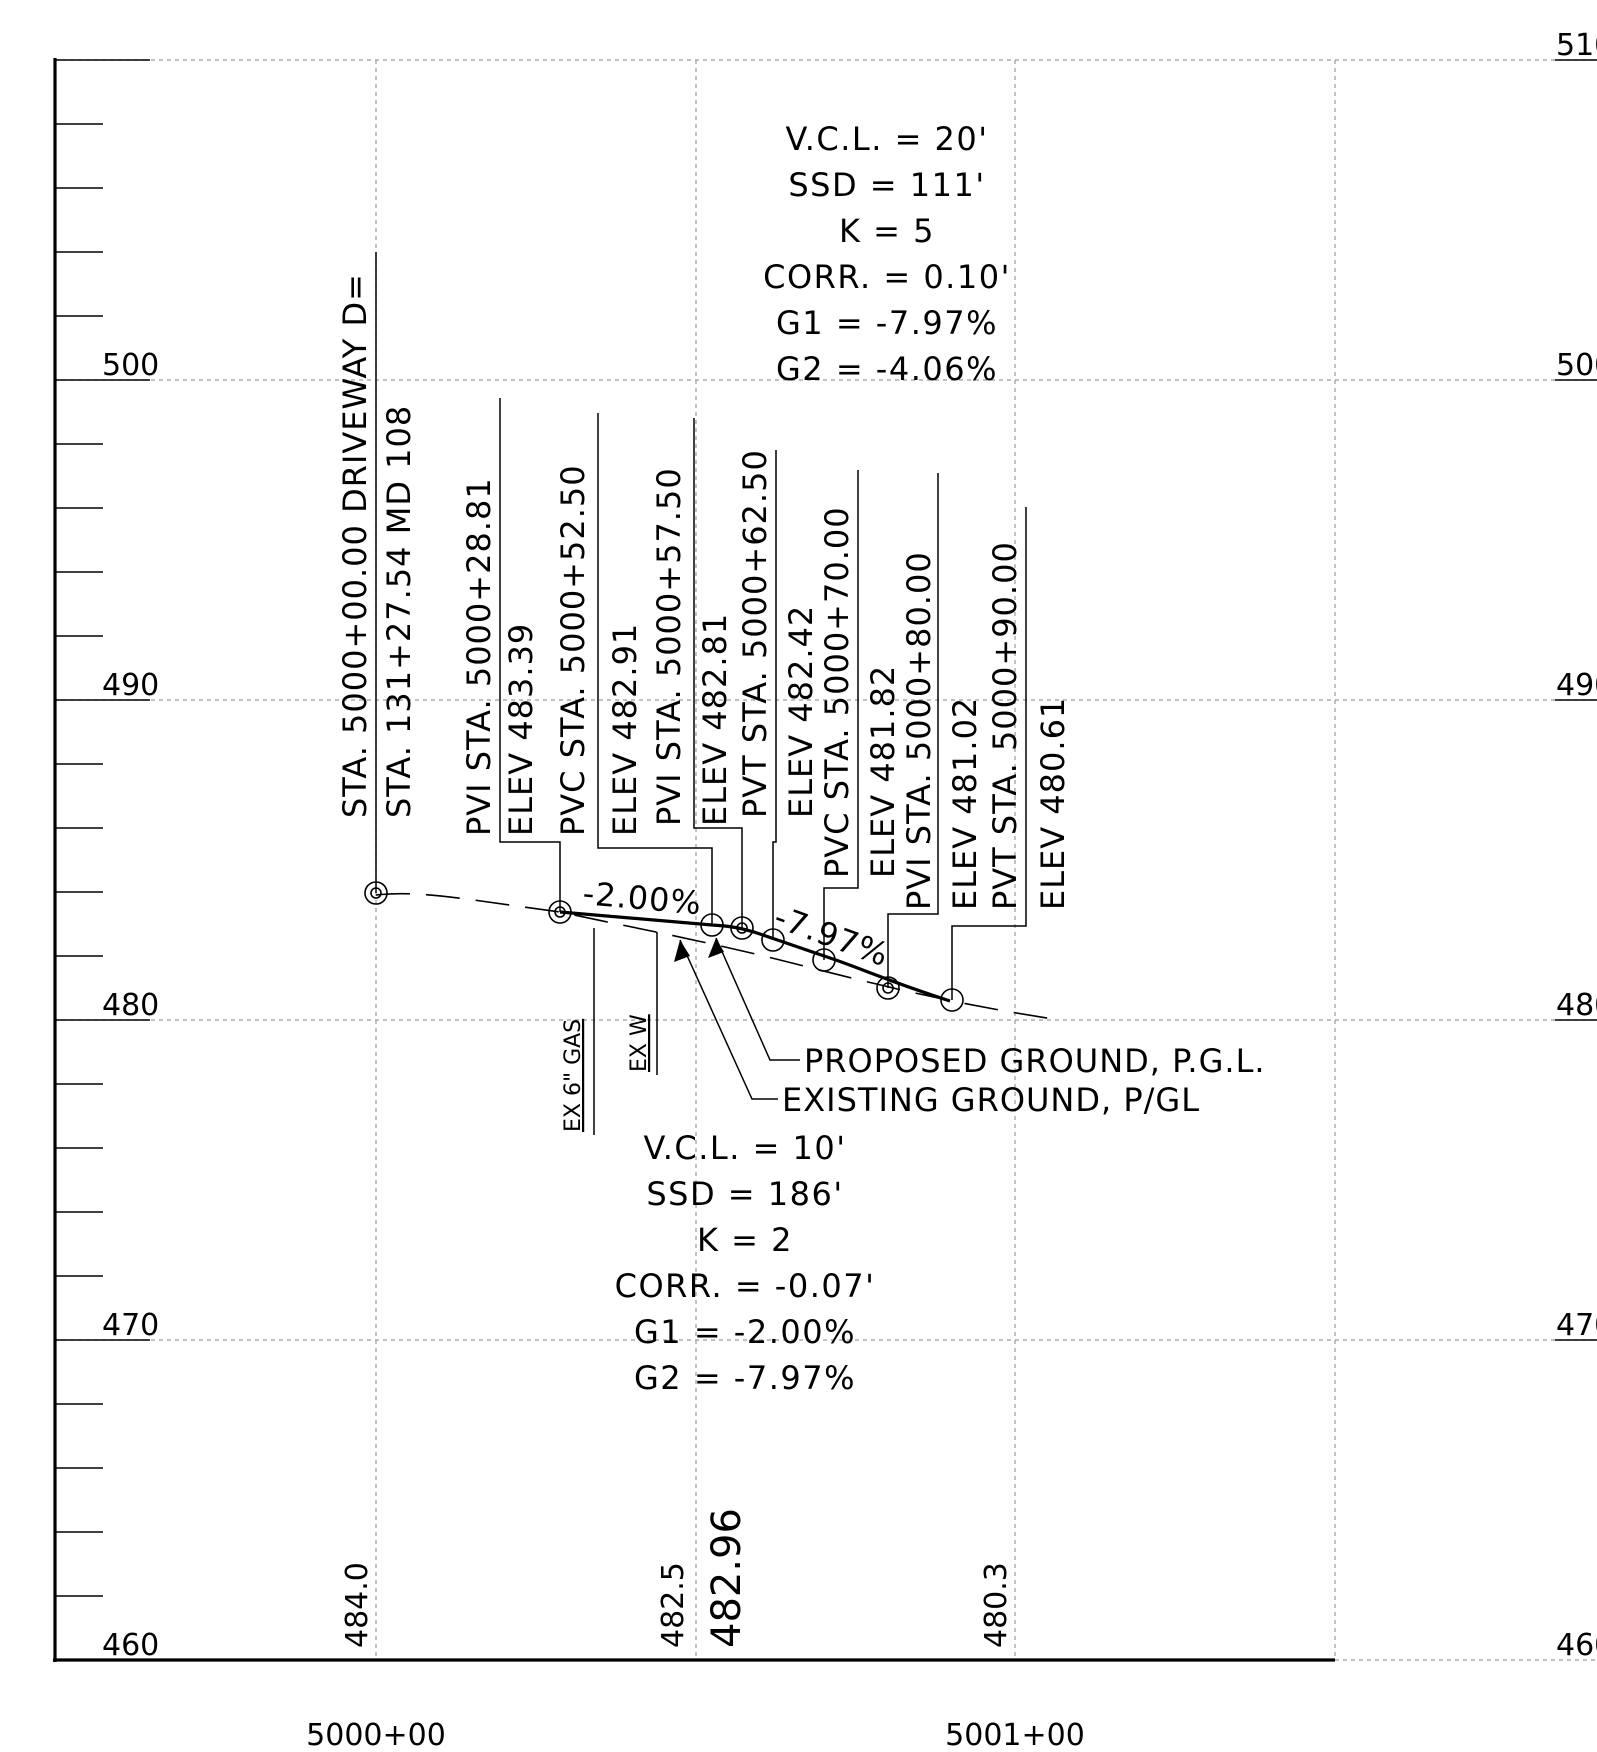 The width and height of the screenshot is (1597, 1752). Describe the element at coordinates (1576, 845) in the screenshot. I see `y-tick-labels-right: 510 500 490 480 470 460` at that location.